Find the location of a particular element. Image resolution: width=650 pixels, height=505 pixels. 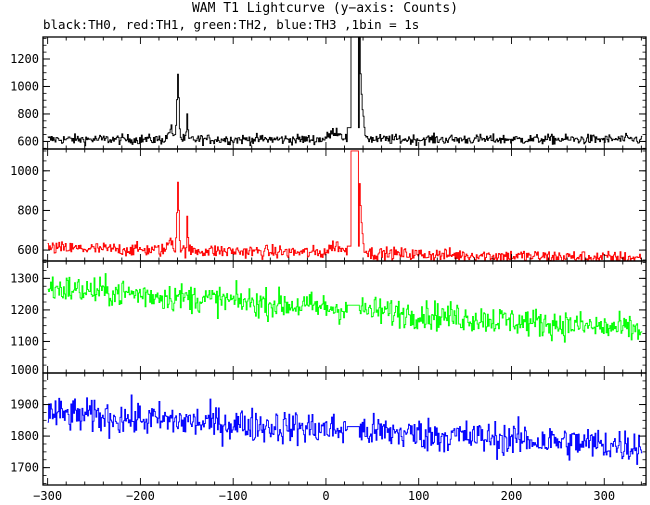

y-tick-label: 1800 is located at coordinates (24, 436).